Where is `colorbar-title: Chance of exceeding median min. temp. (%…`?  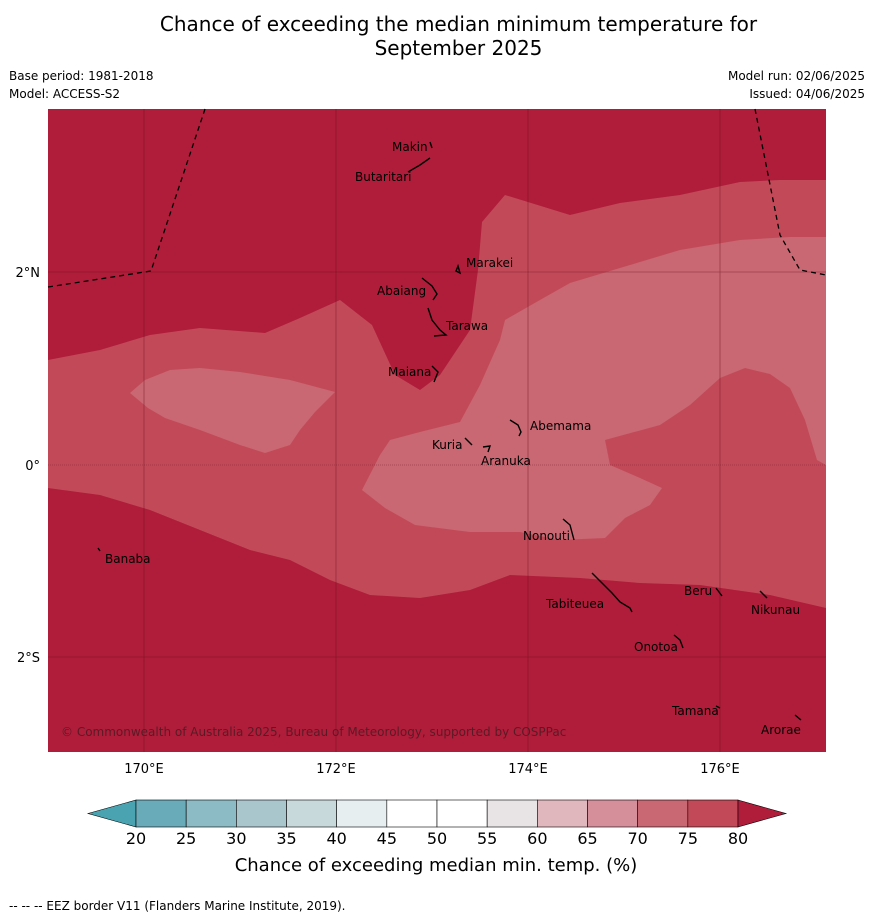 colorbar-title: Chance of exceeding median min. temp. (%… is located at coordinates (436, 865).